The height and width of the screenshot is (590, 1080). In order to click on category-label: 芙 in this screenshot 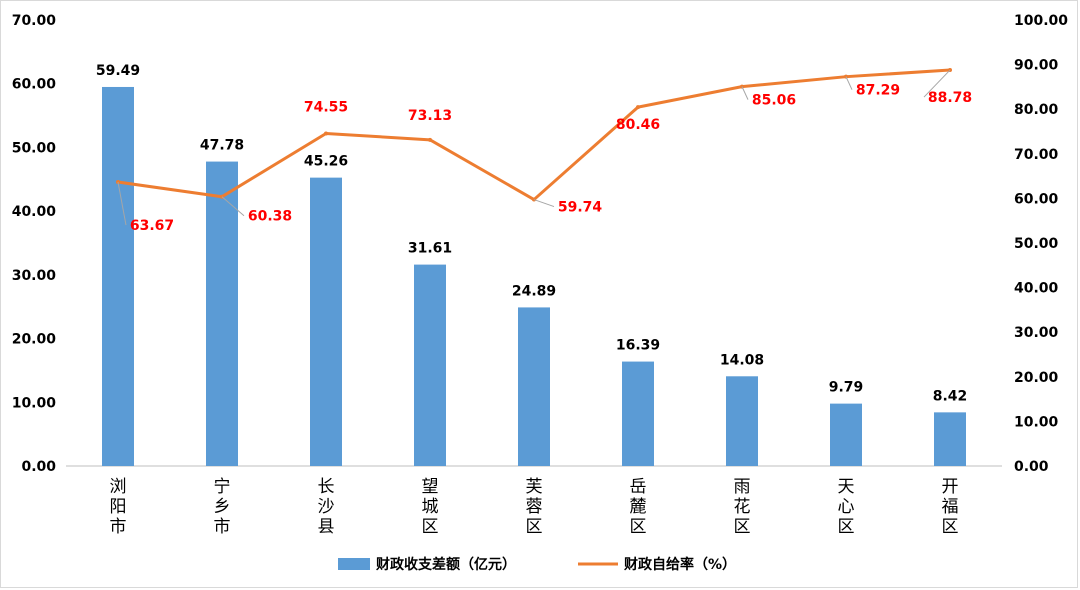, I will do `click(534, 487)`.